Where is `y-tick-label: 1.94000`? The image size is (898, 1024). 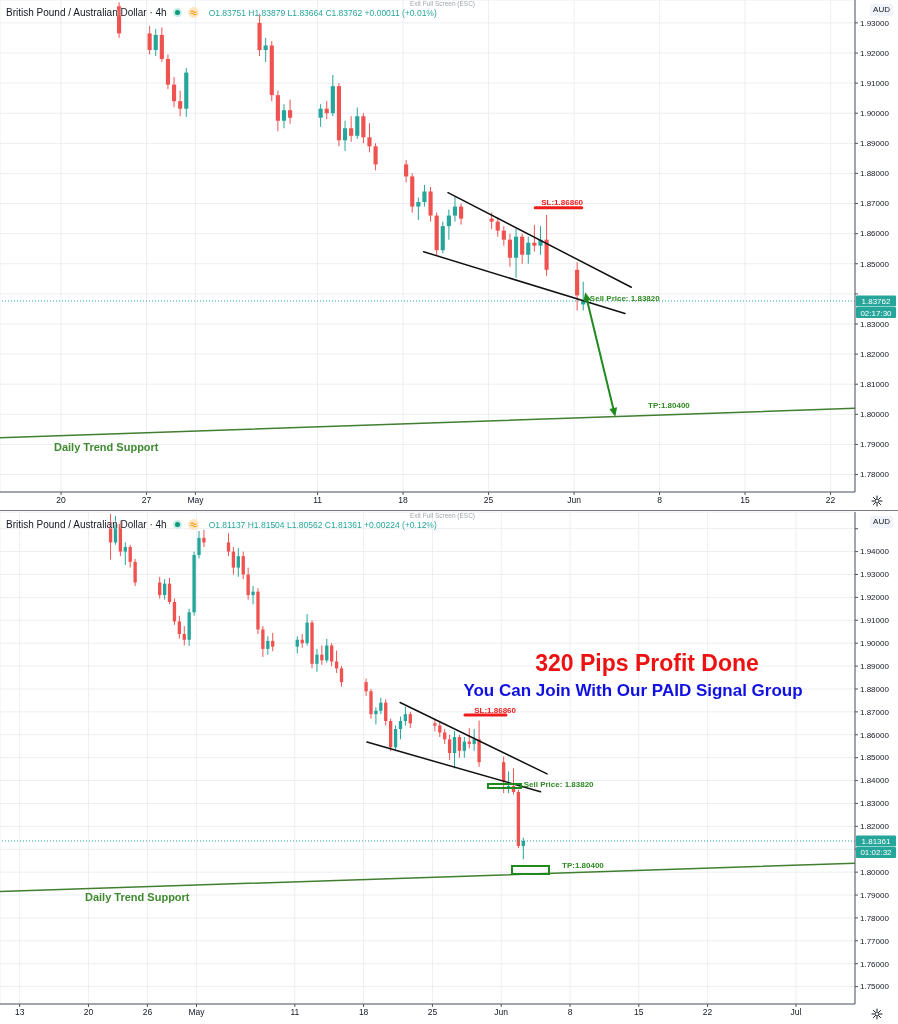
y-tick-label: 1.94000 is located at coordinates (875, 552).